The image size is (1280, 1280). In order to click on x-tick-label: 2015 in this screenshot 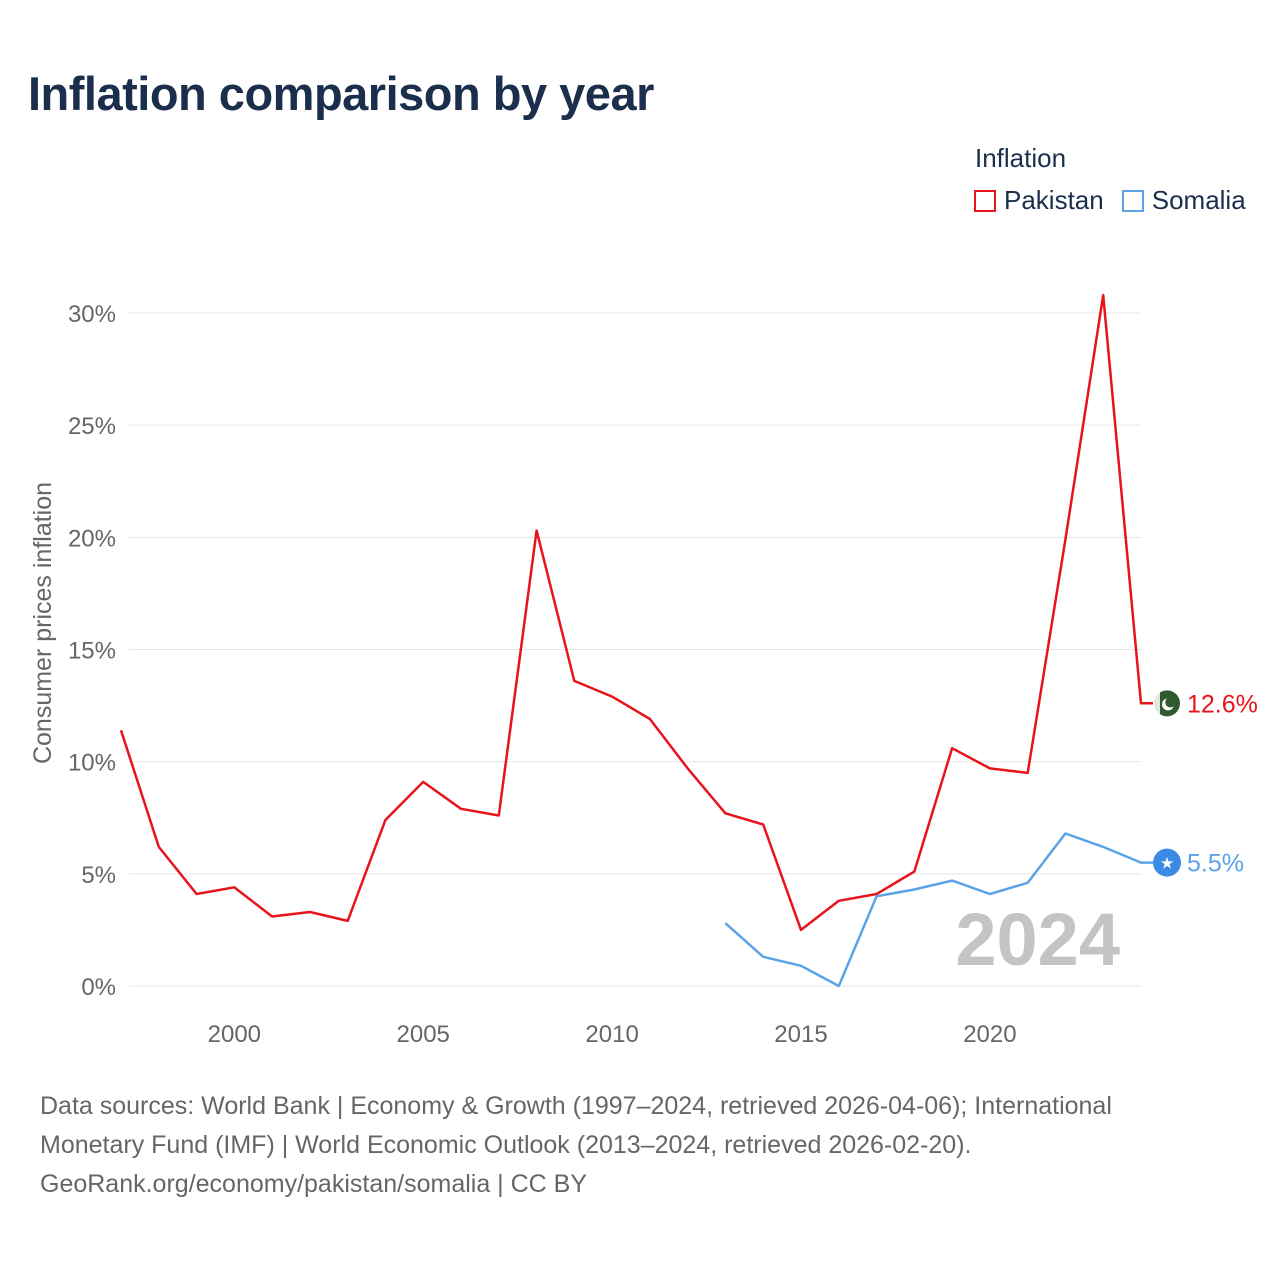, I will do `click(800, 1034)`.